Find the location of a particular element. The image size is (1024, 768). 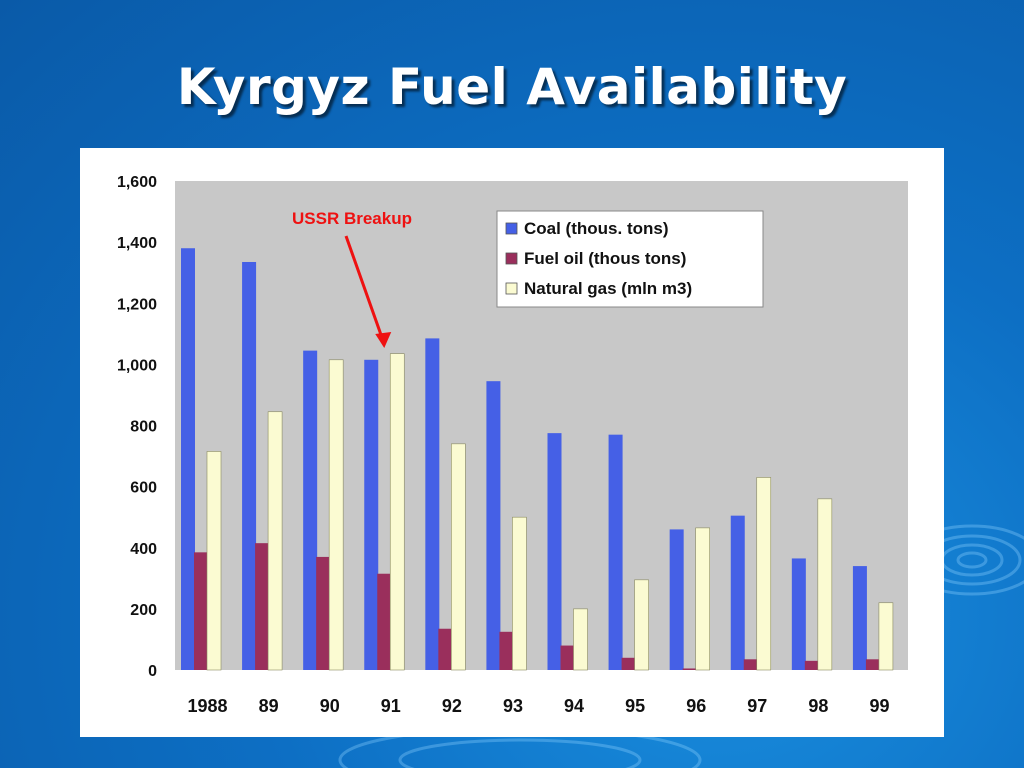

x-category-label: 95 is located at coordinates (635, 706).